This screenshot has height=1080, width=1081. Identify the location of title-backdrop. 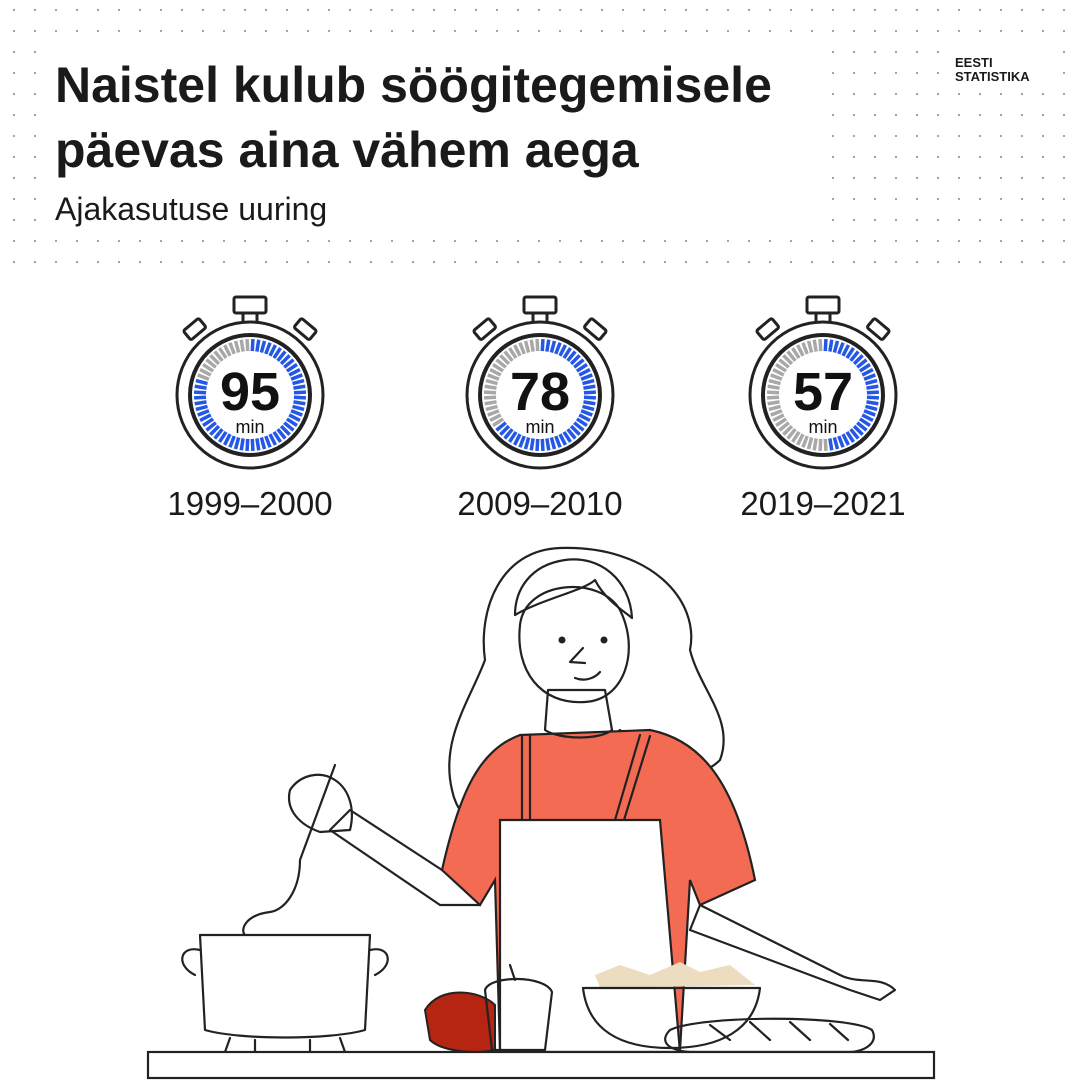
(440, 145).